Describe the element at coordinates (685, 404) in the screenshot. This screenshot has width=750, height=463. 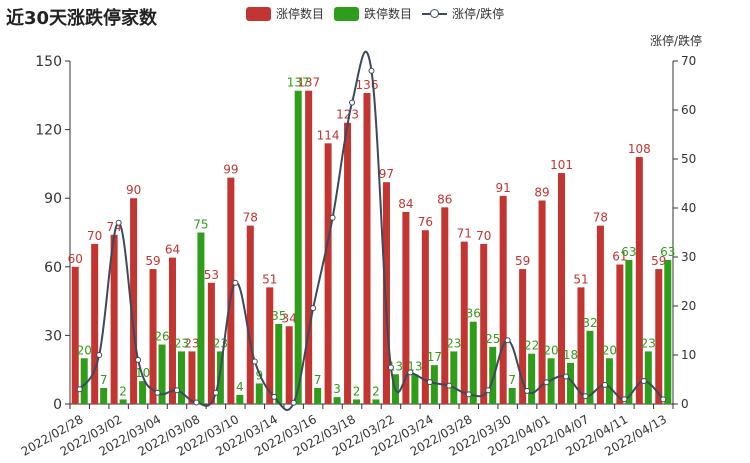
I see `y2-tick-label: 0` at that location.